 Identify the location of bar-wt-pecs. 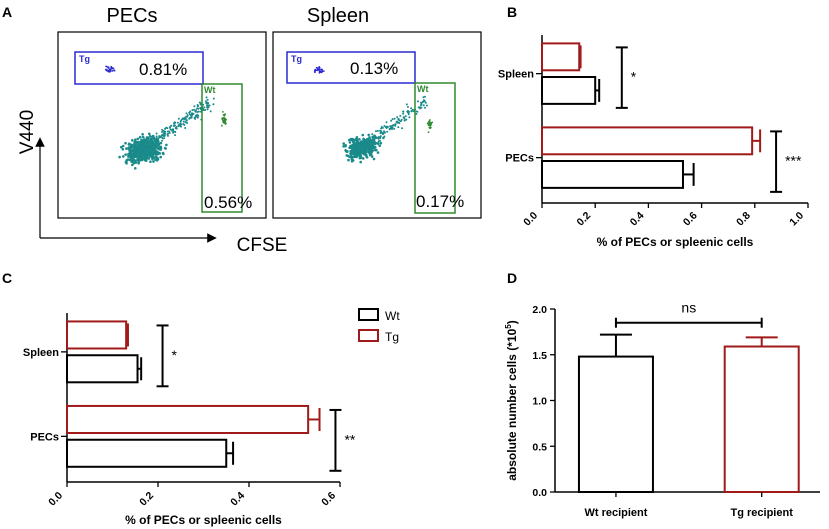
(612, 174).